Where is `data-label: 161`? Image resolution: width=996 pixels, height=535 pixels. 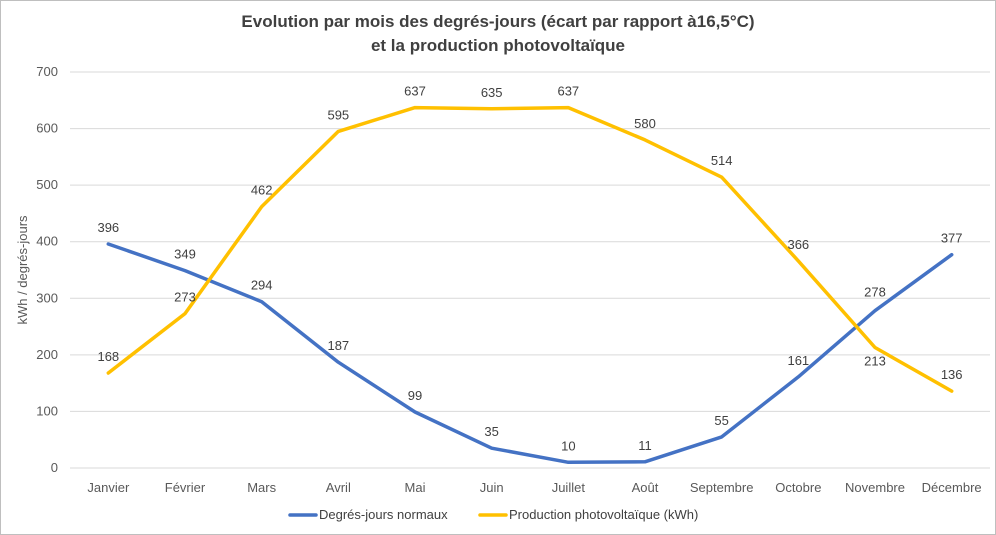
data-label: 161 is located at coordinates (798, 360).